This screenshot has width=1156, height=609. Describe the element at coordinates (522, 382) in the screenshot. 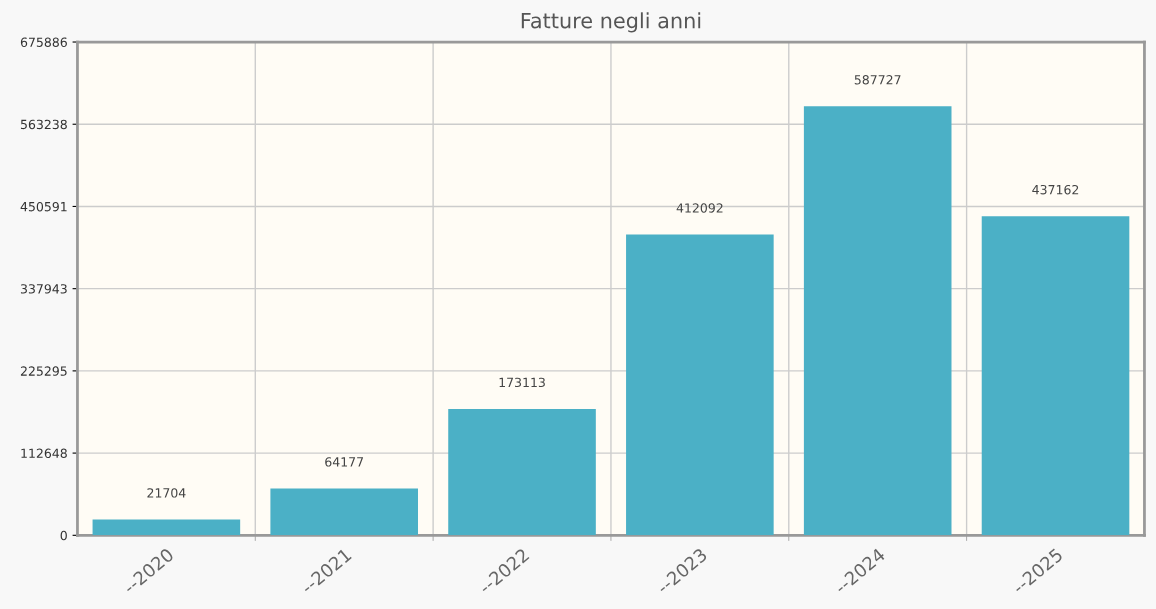

I see `data-label: 173113` at that location.